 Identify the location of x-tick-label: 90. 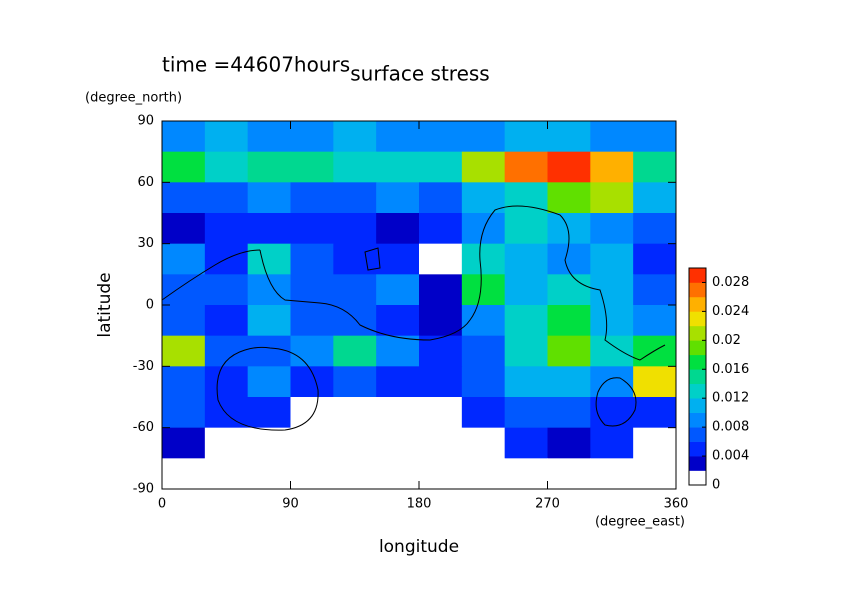
(290, 504).